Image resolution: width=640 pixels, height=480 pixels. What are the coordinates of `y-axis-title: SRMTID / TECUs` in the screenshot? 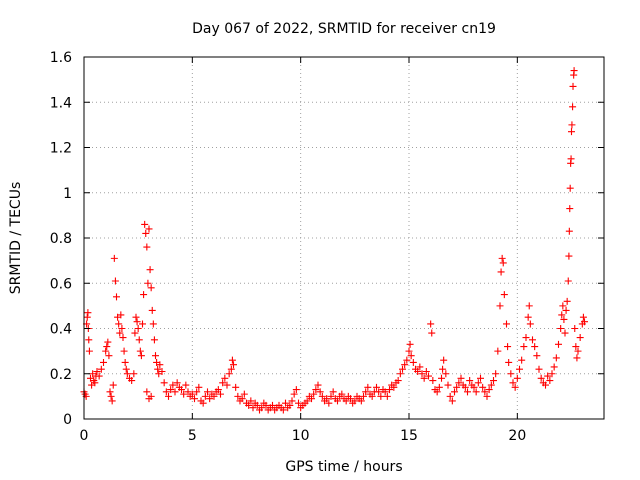 It's located at (16, 238).